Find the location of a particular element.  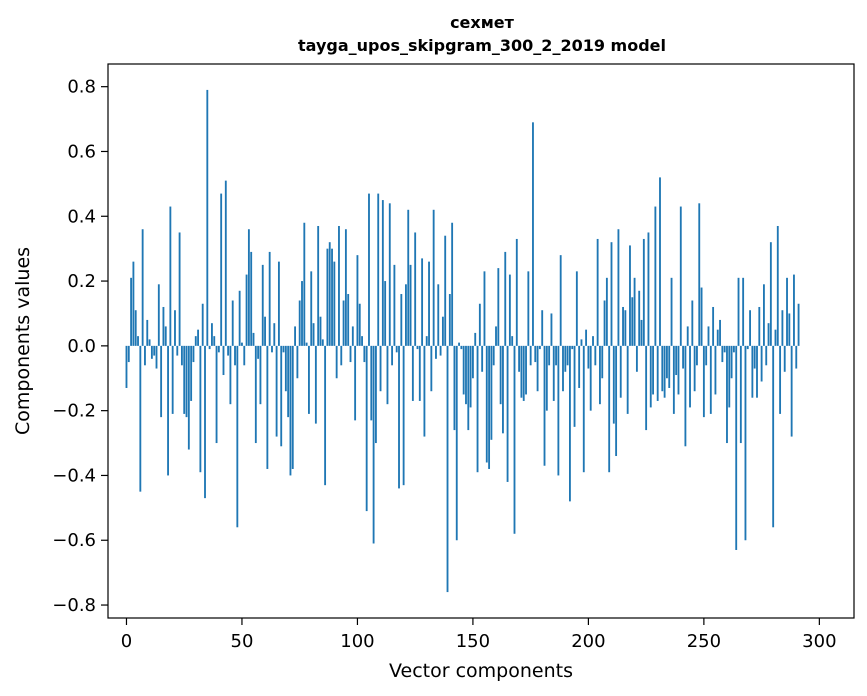

x-axis-ticks: 0 50 100 150 200 250 300 is located at coordinates (479, 635).